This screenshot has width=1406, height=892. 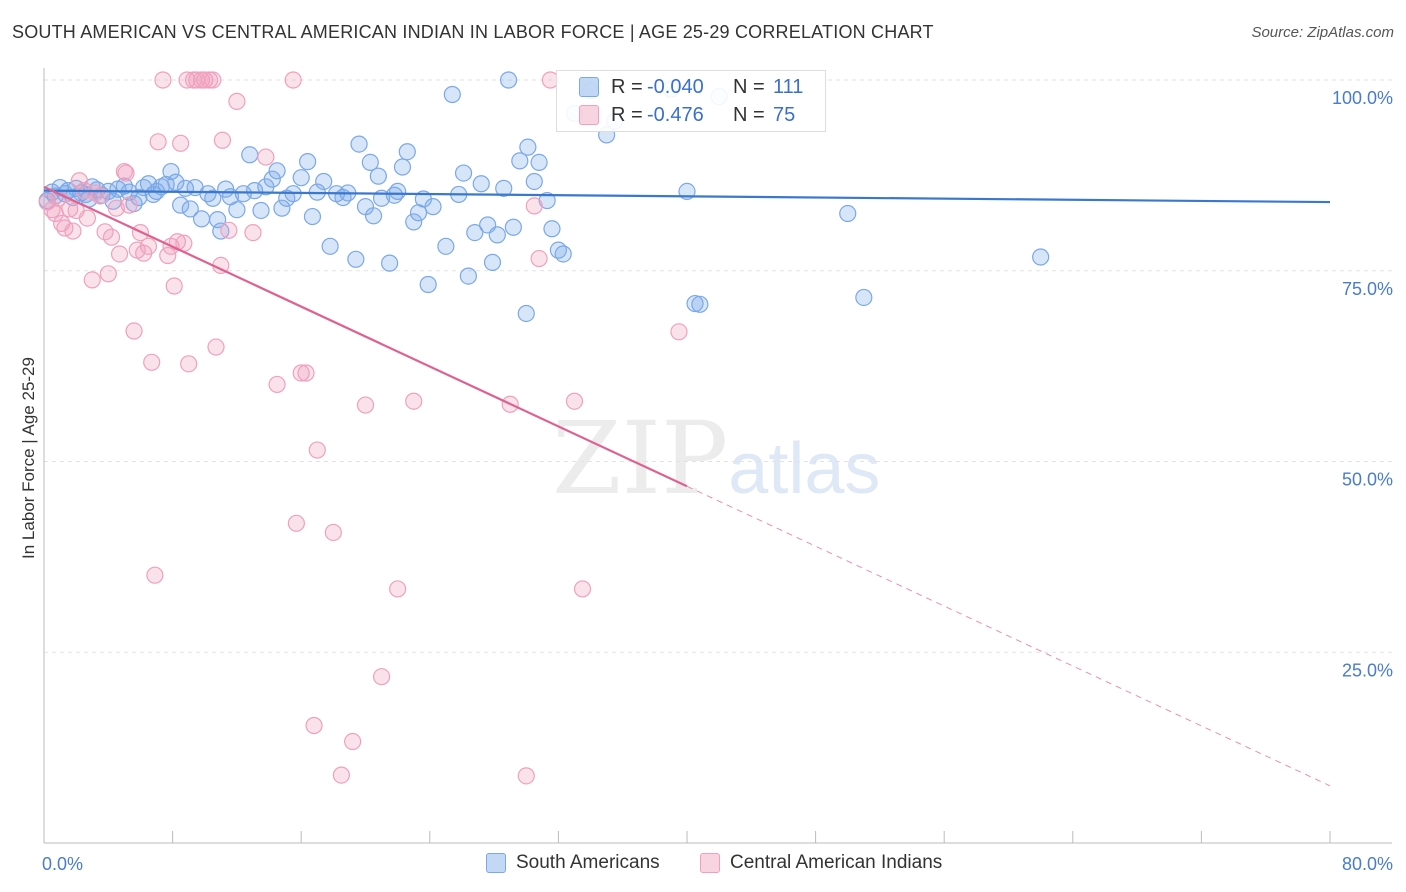 What do you see at coordinates (1362, 98) in the screenshot?
I see `y-tick-label: 100.0%` at bounding box center [1362, 98].